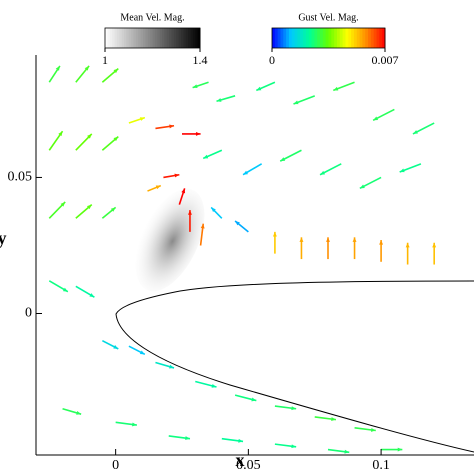  What do you see at coordinates (152, 17) in the screenshot?
I see `colorbar-title: Mean Vel. Mag.` at bounding box center [152, 17].